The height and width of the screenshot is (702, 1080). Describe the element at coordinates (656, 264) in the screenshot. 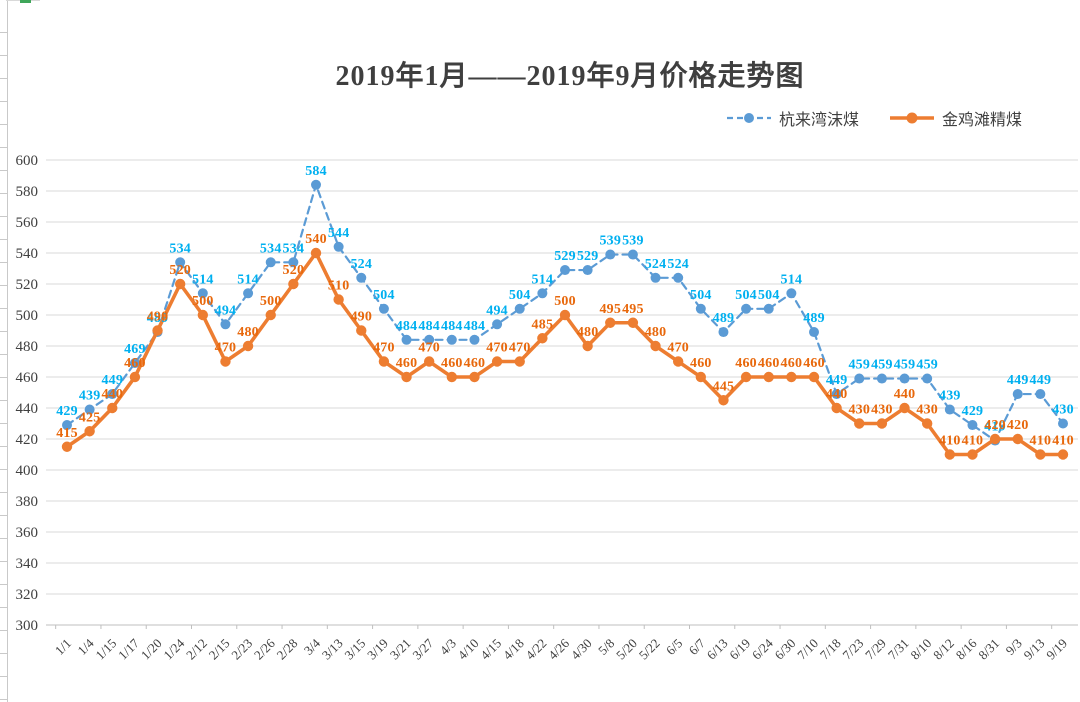

I see `data-label: 524` at that location.